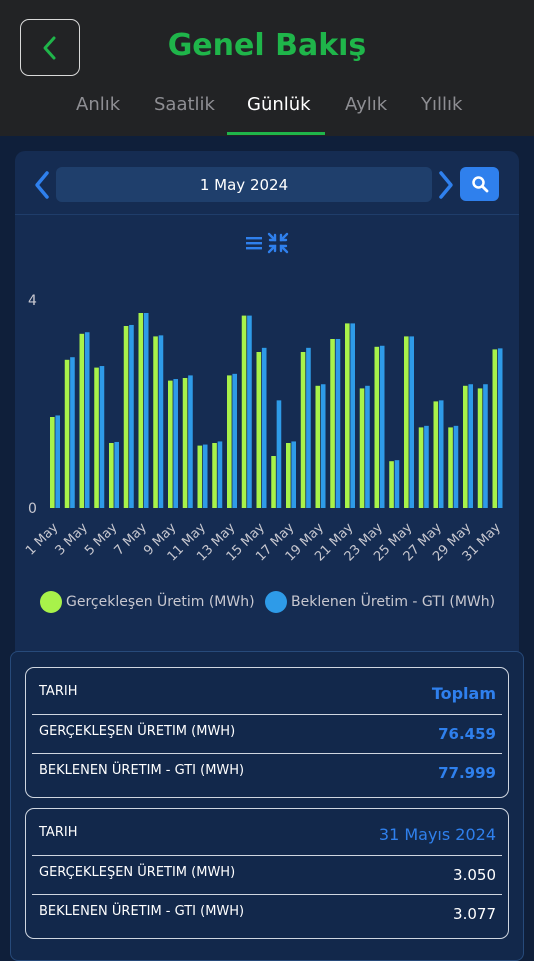  What do you see at coordinates (366, 104) in the screenshot?
I see `tab-aylik: Aylık` at bounding box center [366, 104].